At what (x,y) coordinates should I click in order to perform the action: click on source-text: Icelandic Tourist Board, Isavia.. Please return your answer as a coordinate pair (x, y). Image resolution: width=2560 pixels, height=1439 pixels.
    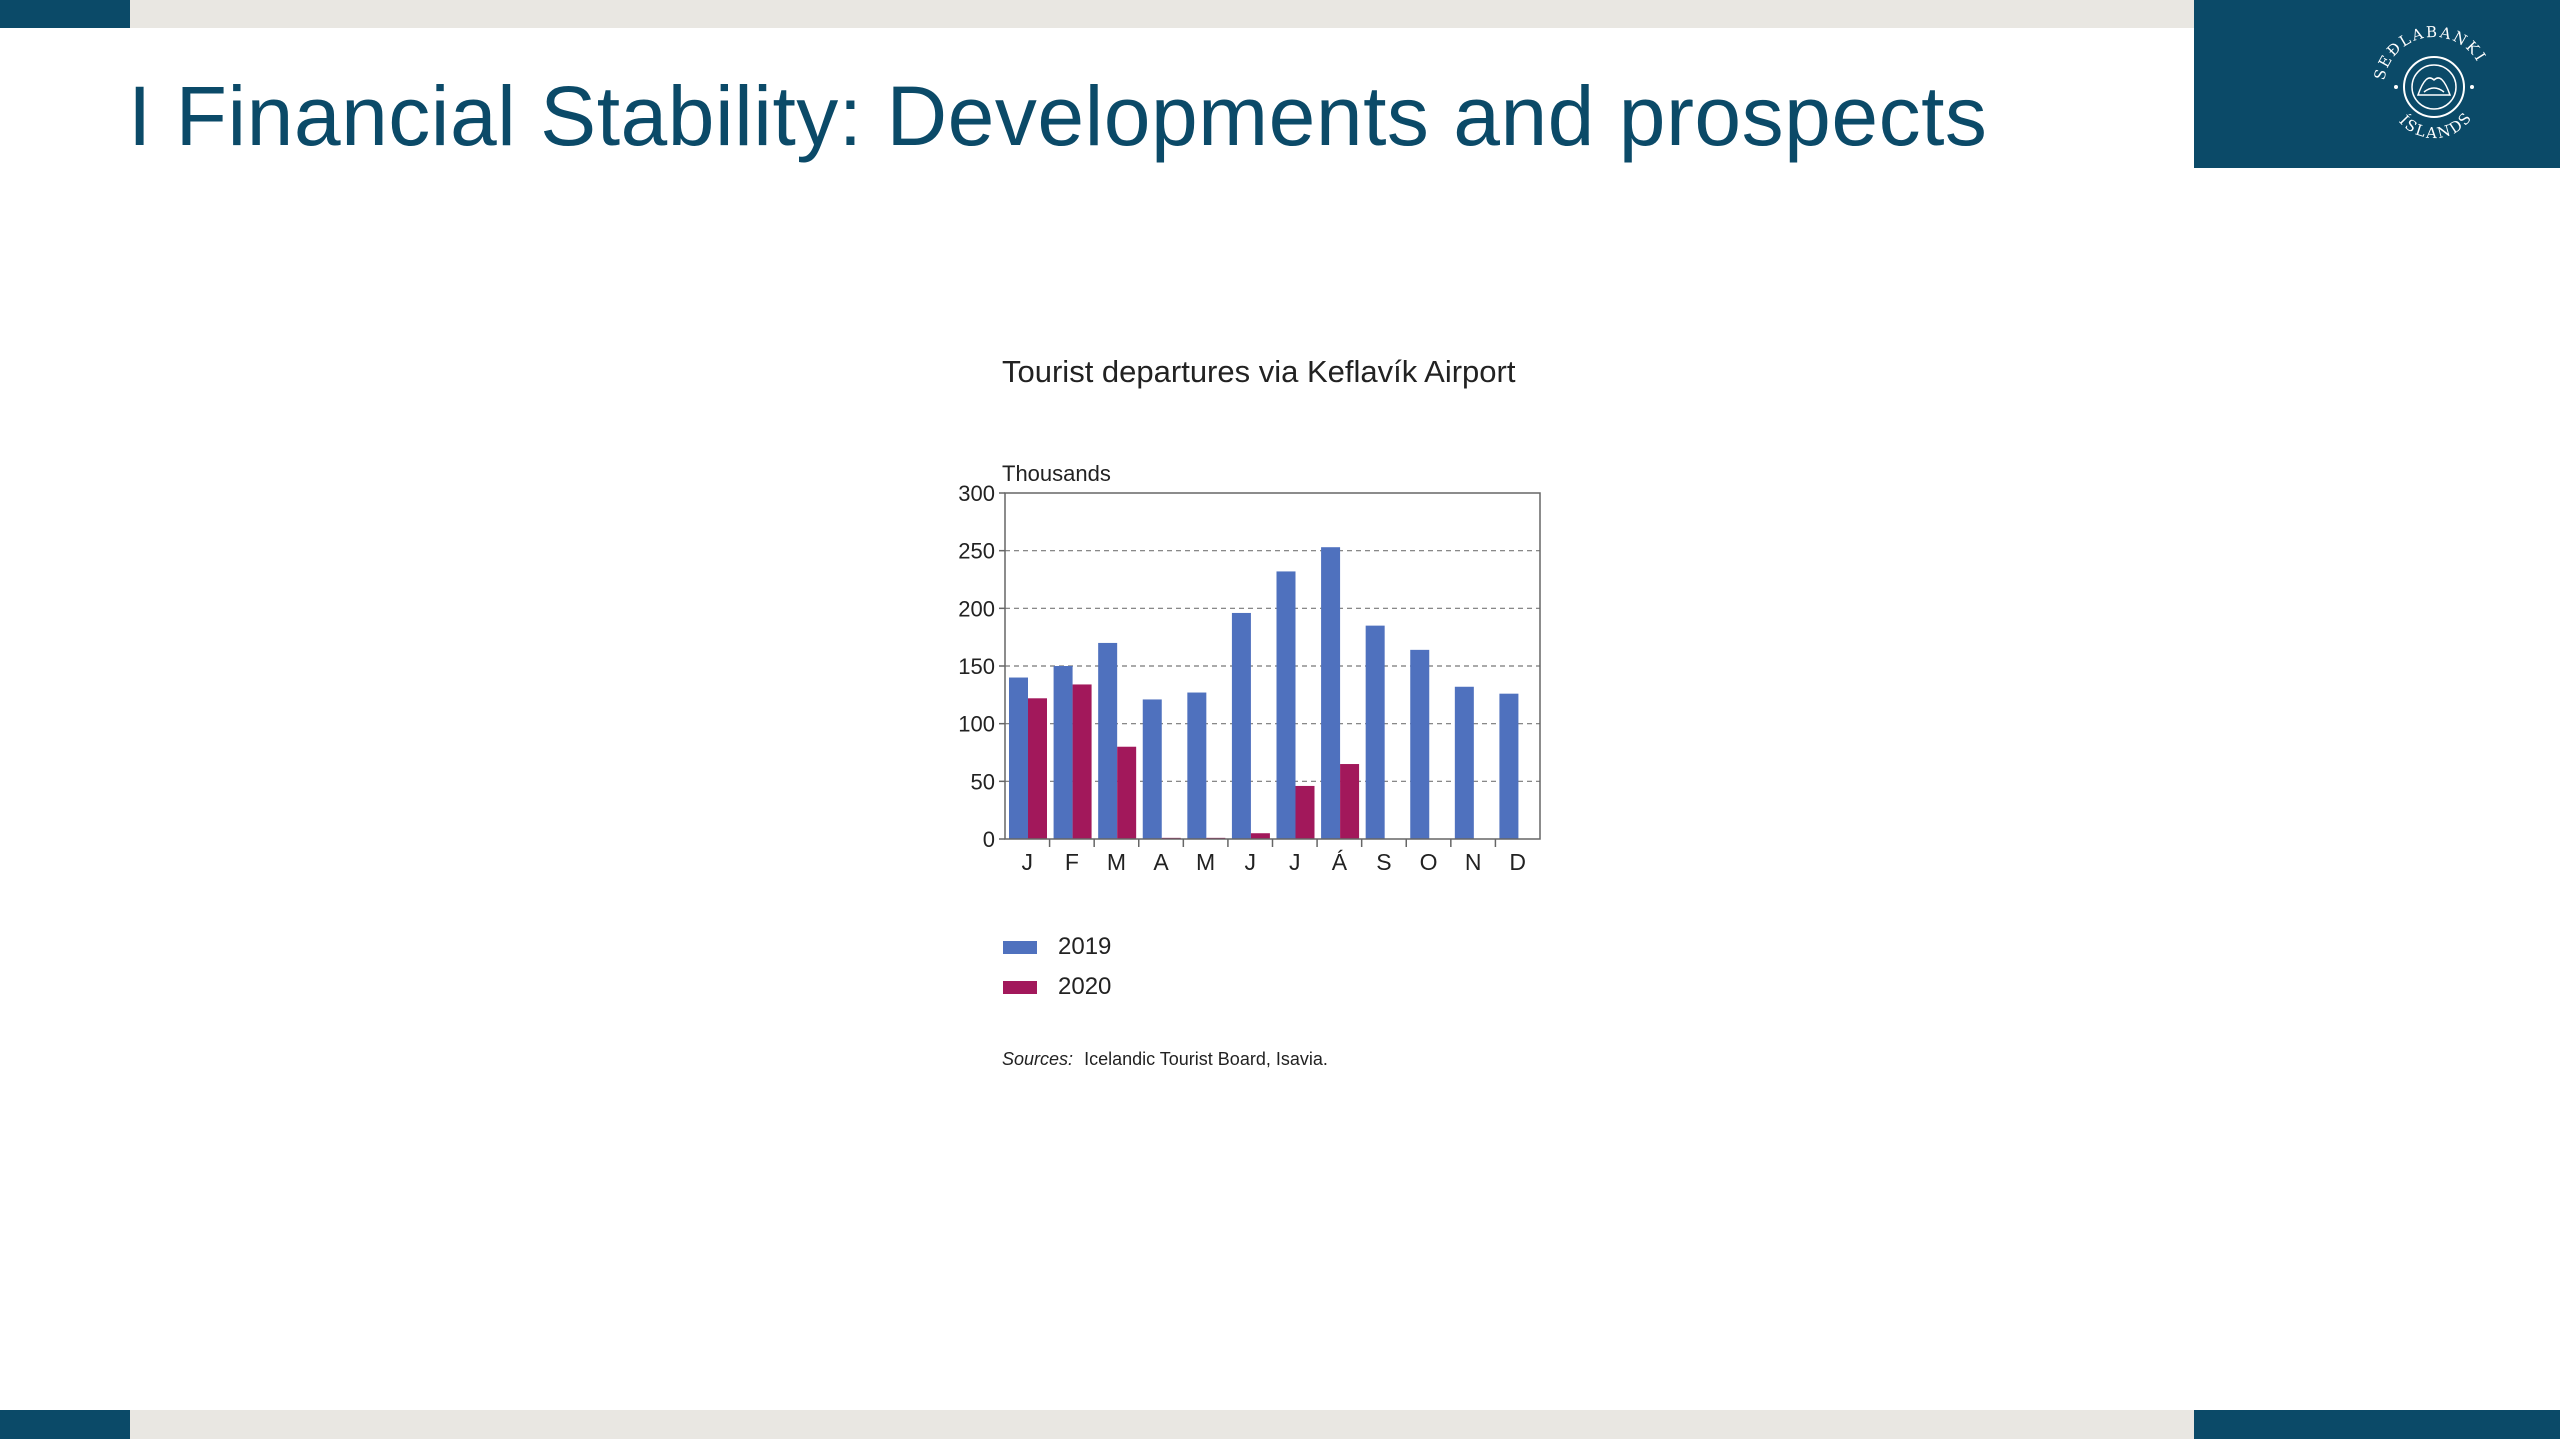
    Looking at the image, I should click on (1206, 1059).